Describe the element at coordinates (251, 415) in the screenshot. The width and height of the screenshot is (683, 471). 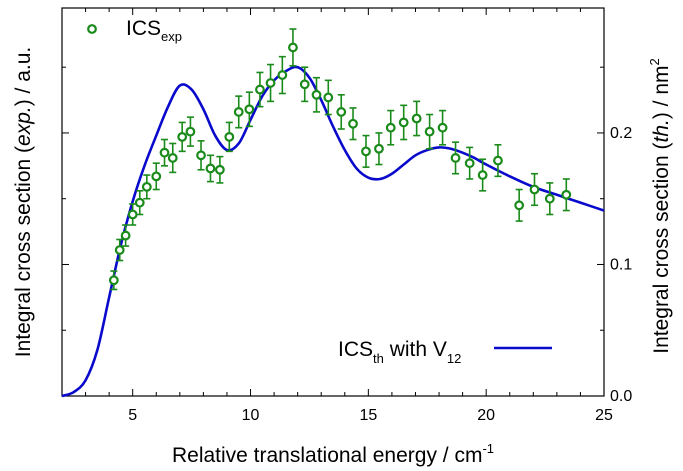
I see `x-tick-label: 10` at that location.